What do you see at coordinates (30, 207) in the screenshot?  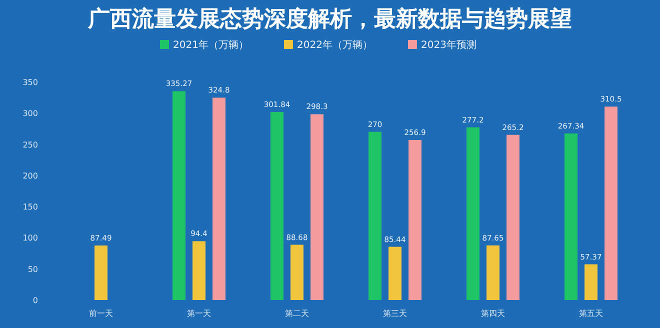 I see `y-tick-label: 150` at bounding box center [30, 207].